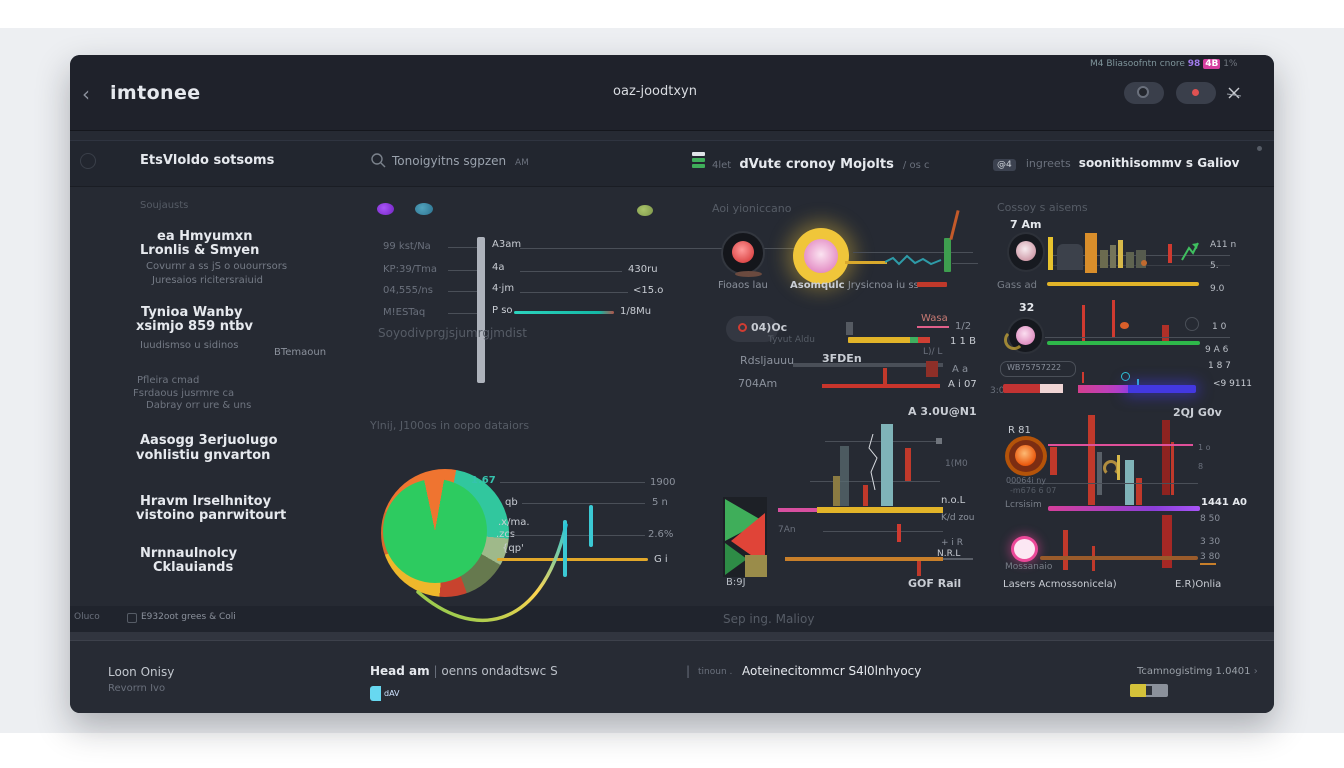 This screenshot has width=1344, height=768. I want to click on bottom-strip, so click(672, 619).